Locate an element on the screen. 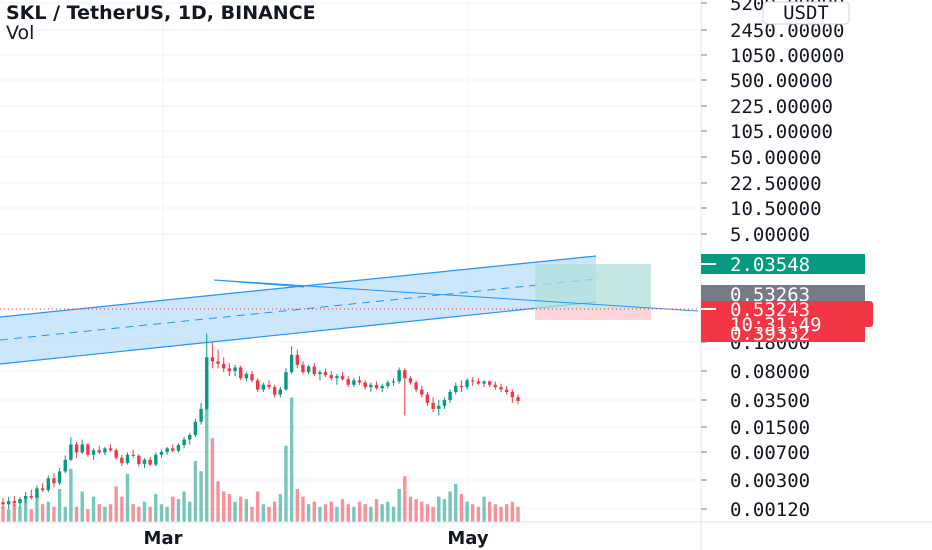 The image size is (932, 550). x-tick-label: Mar is located at coordinates (163, 538).